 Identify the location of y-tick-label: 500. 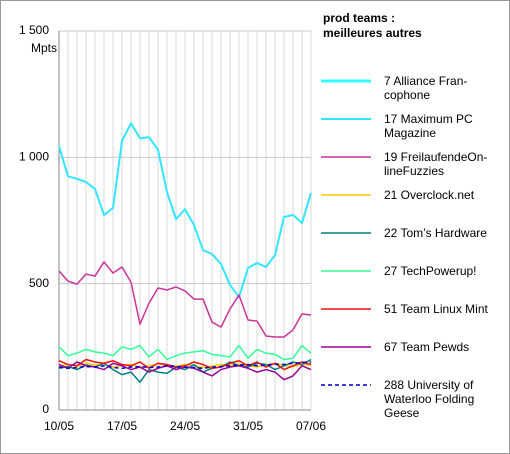
(39, 283).